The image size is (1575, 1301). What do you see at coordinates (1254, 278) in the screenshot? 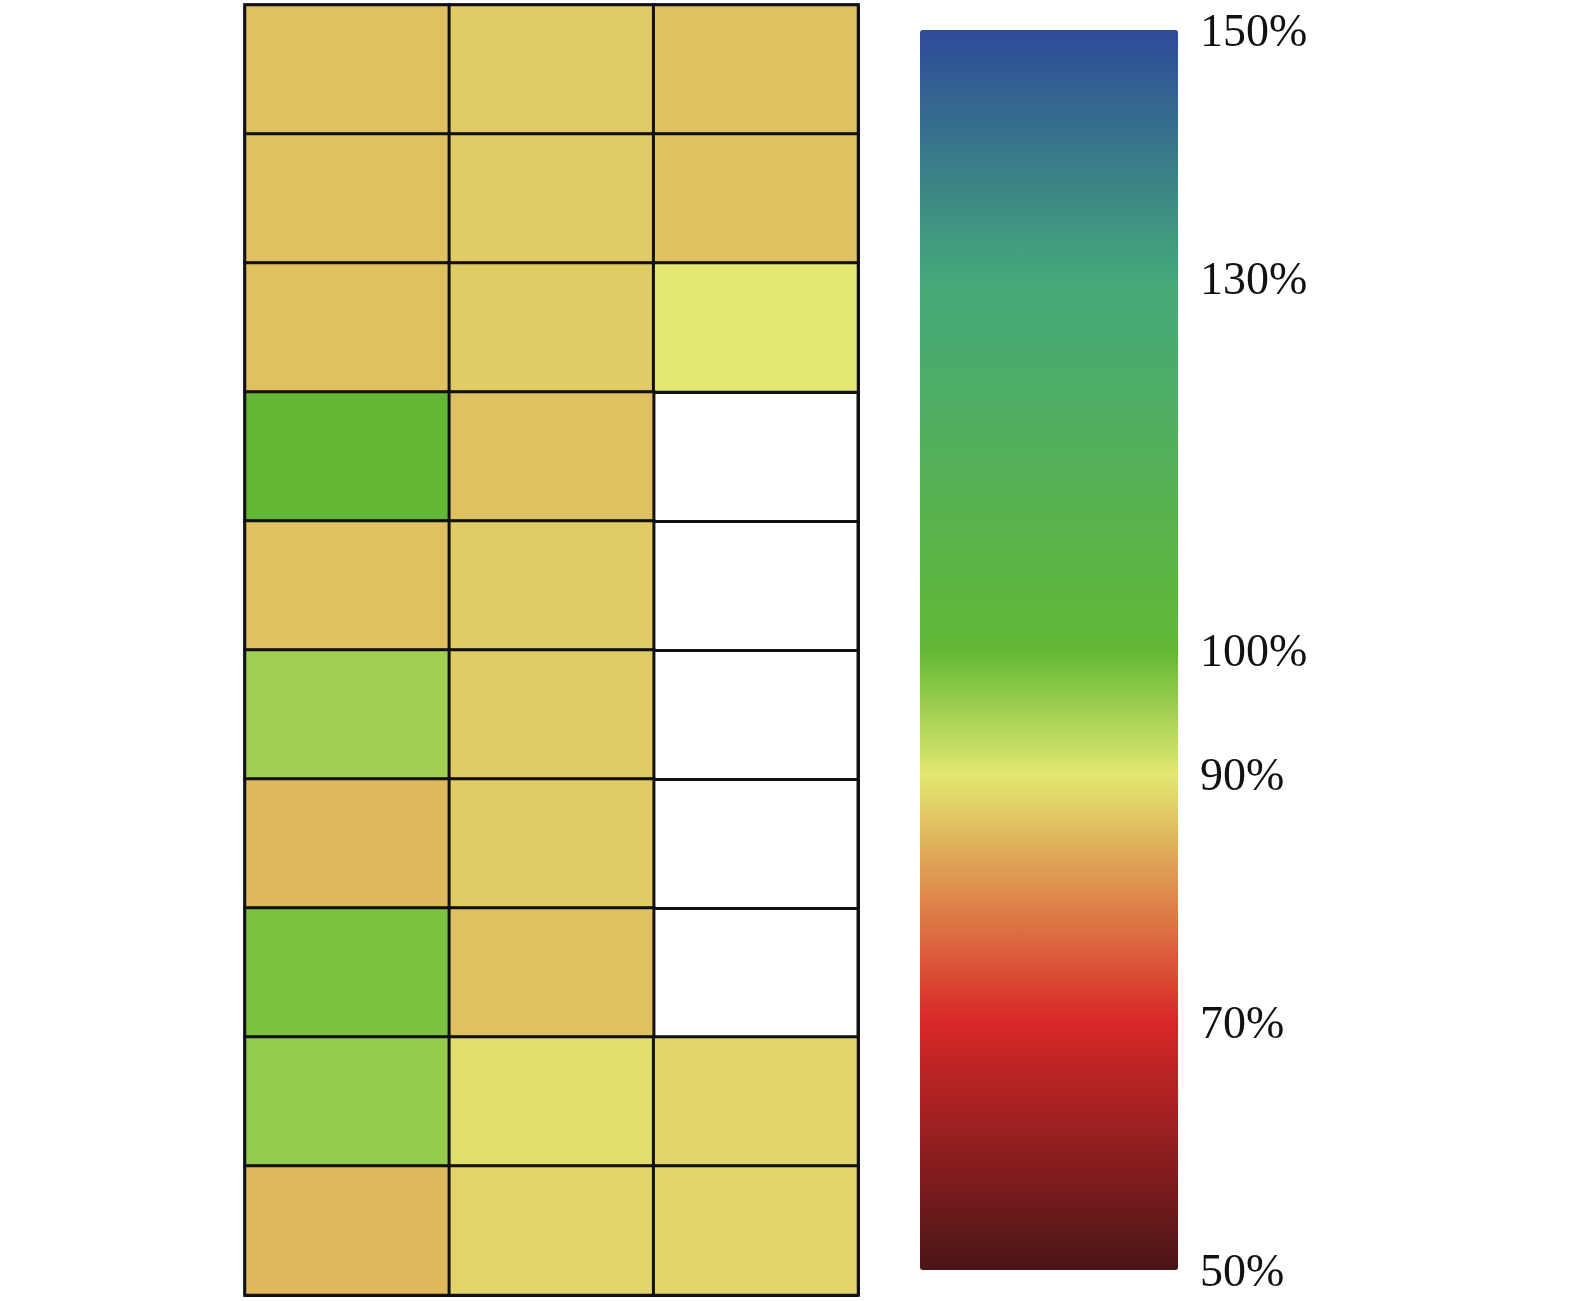
I see `color-bar-label: 130%` at bounding box center [1254, 278].